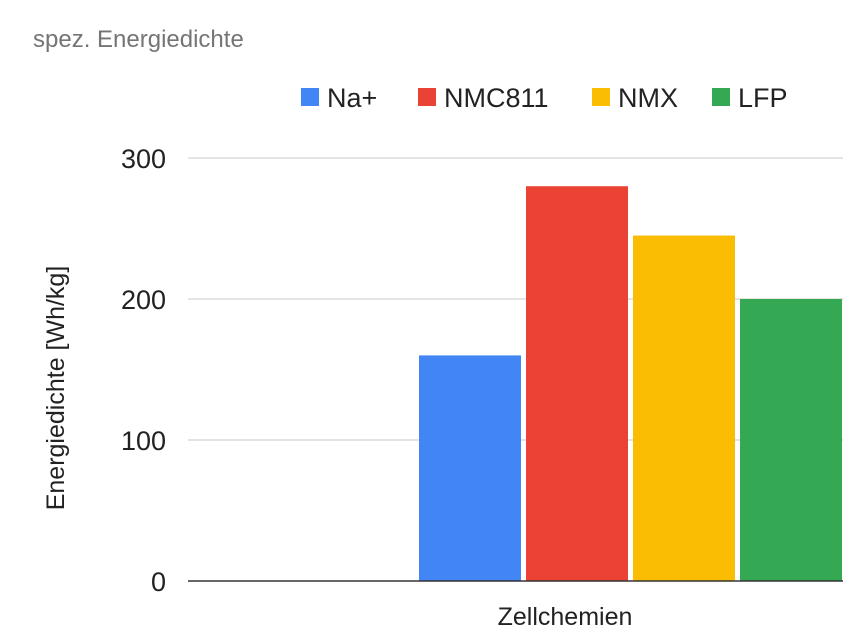 The height and width of the screenshot is (637, 845). Describe the element at coordinates (721, 97) in the screenshot. I see `legend-swatch-lfp` at that location.